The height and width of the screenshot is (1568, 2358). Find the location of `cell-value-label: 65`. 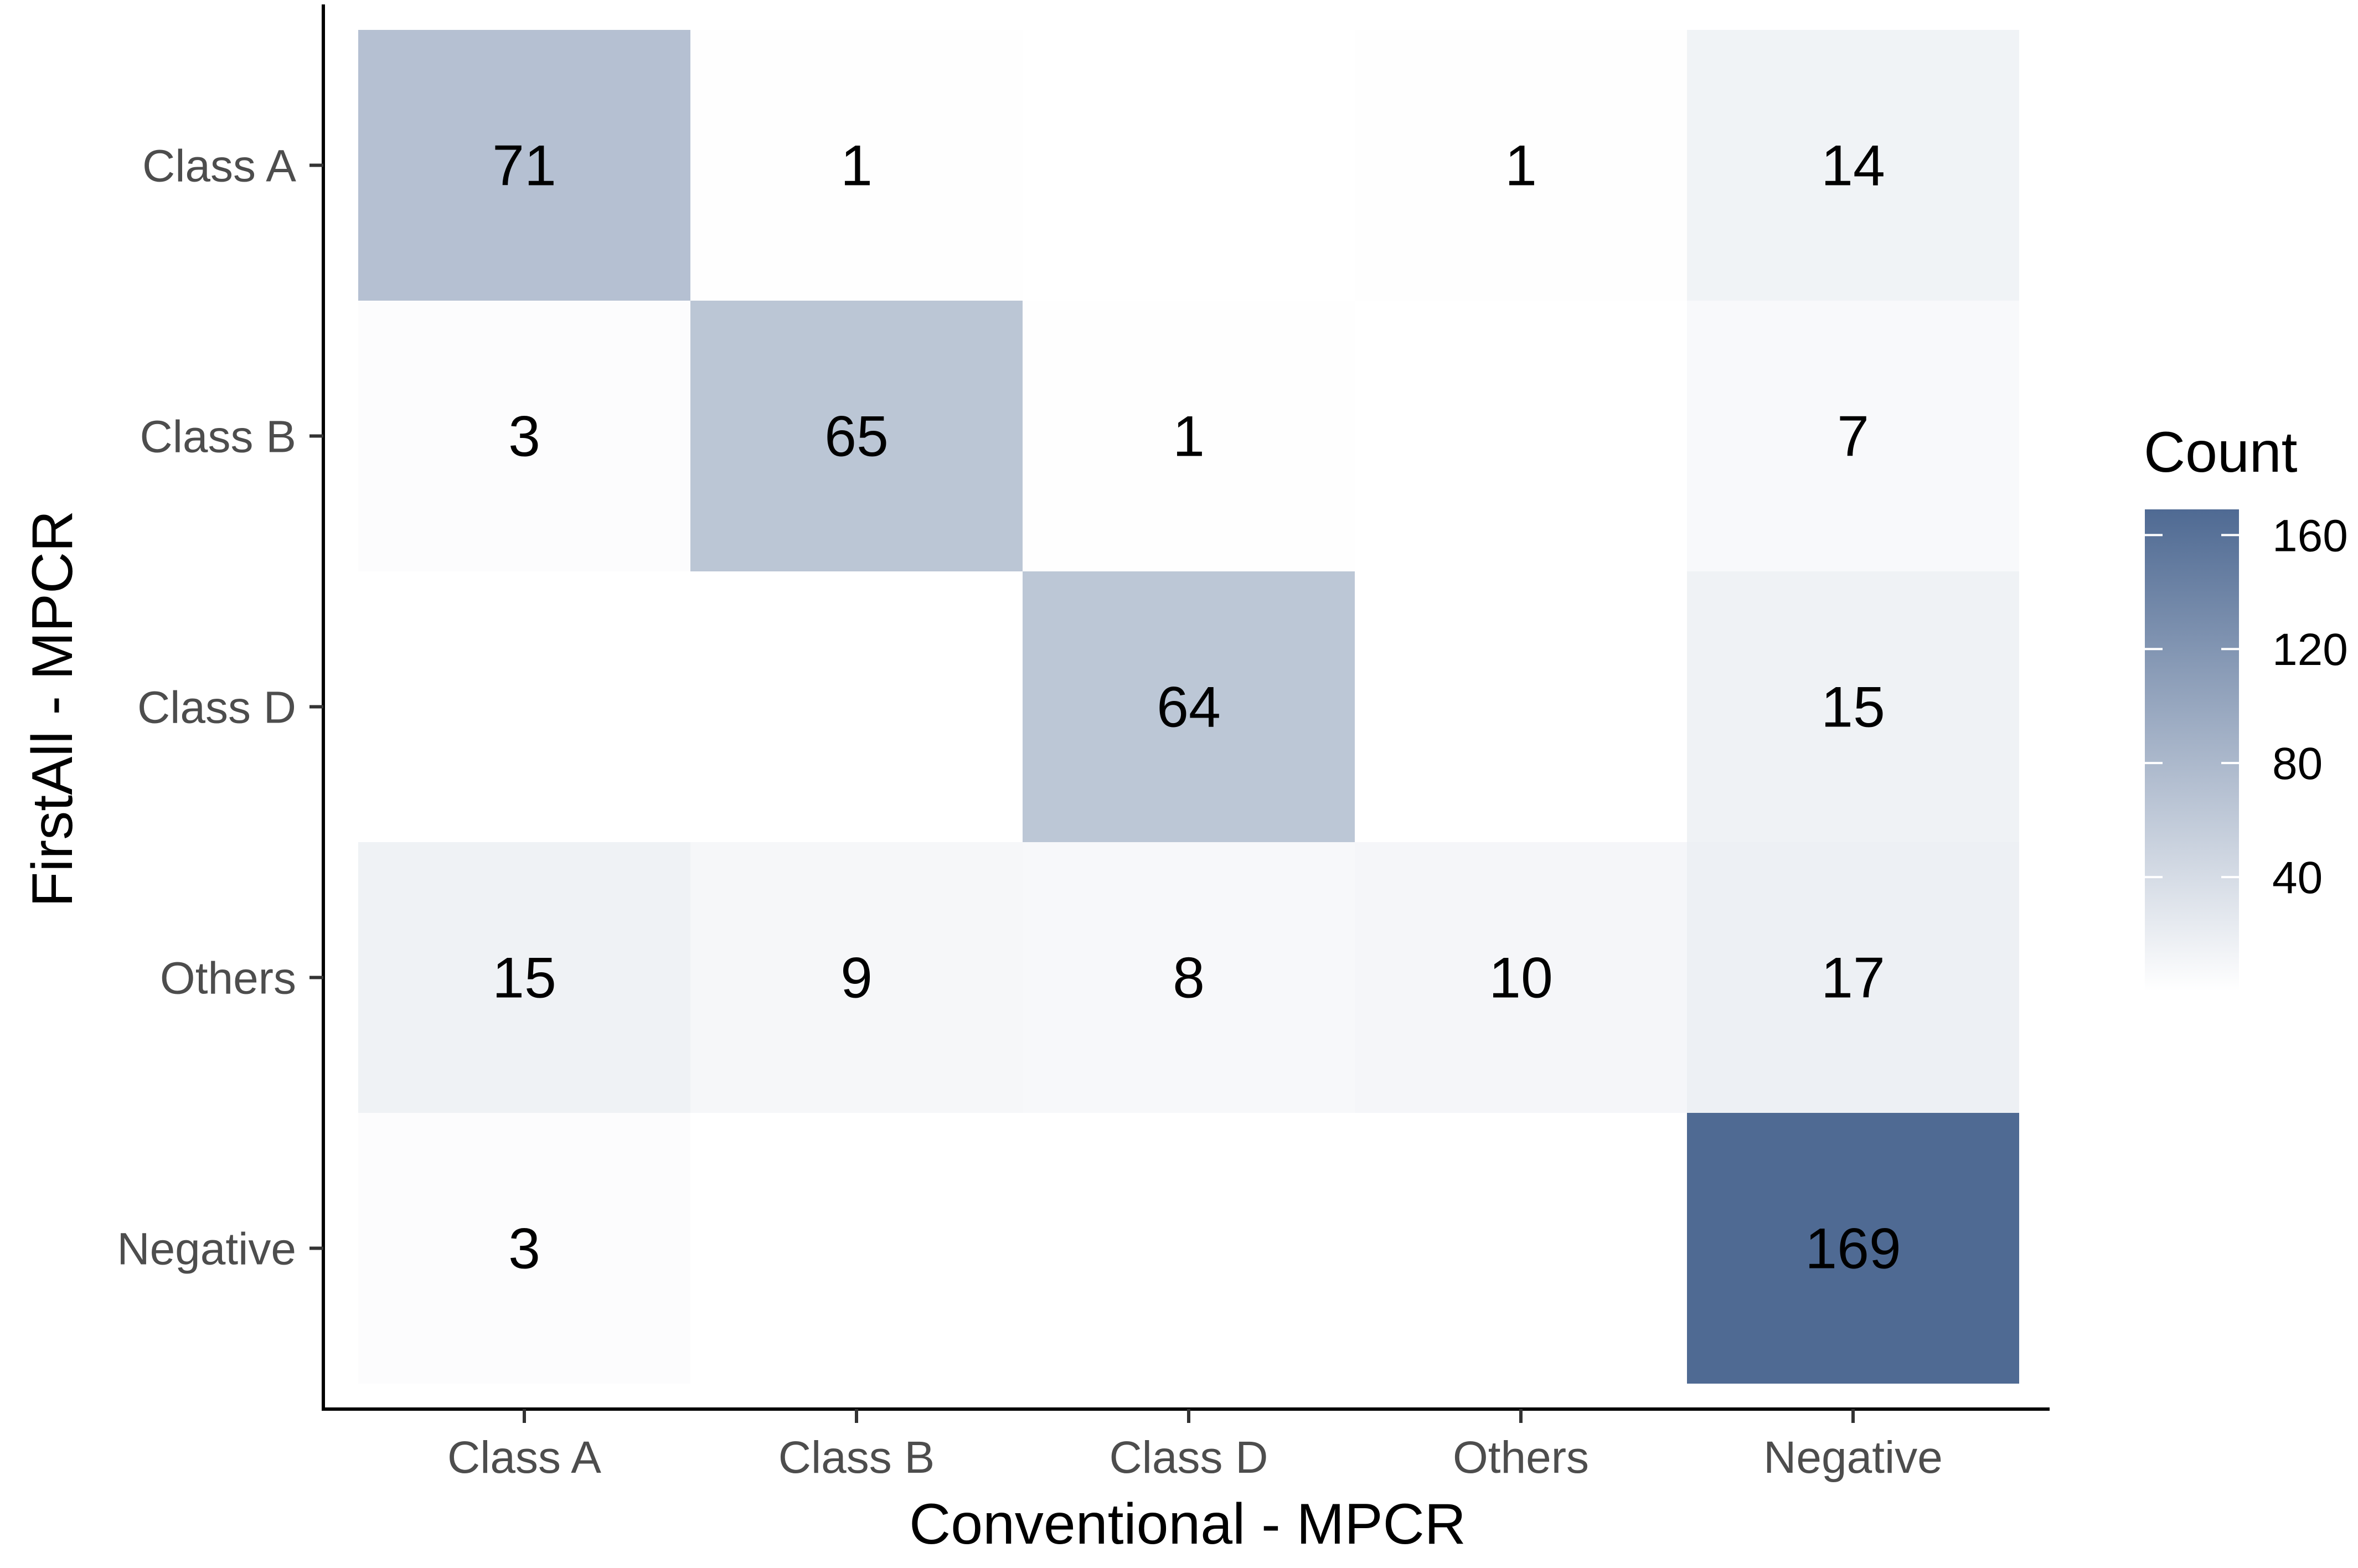

cell-value-label: 65 is located at coordinates (856, 437).